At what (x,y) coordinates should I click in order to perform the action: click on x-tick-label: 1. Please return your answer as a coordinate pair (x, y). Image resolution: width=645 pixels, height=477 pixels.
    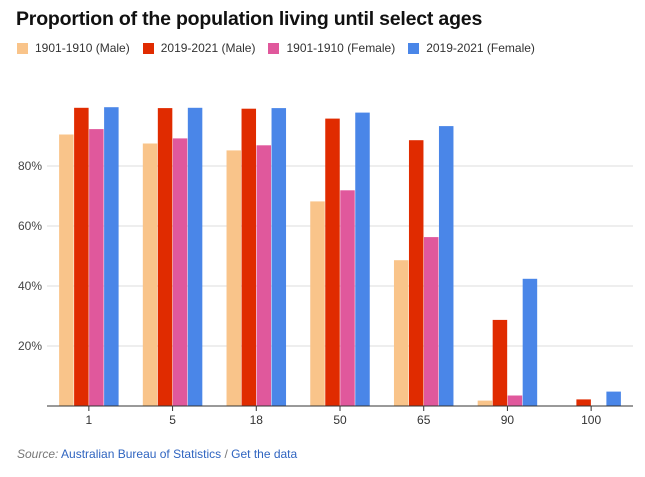
    Looking at the image, I should click on (89, 420).